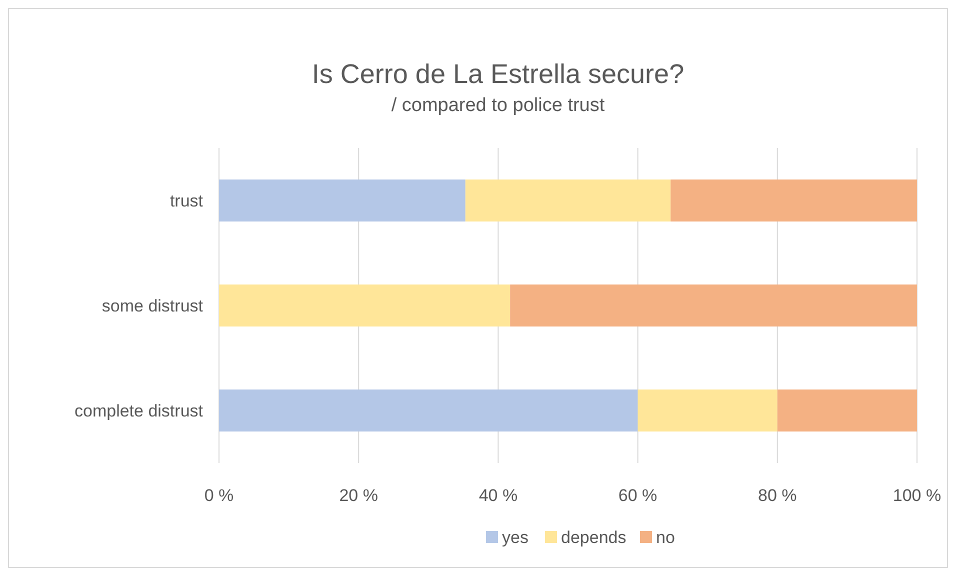 The width and height of the screenshot is (956, 575). Describe the element at coordinates (917, 495) in the screenshot. I see `x-tick-label: 100 %` at that location.